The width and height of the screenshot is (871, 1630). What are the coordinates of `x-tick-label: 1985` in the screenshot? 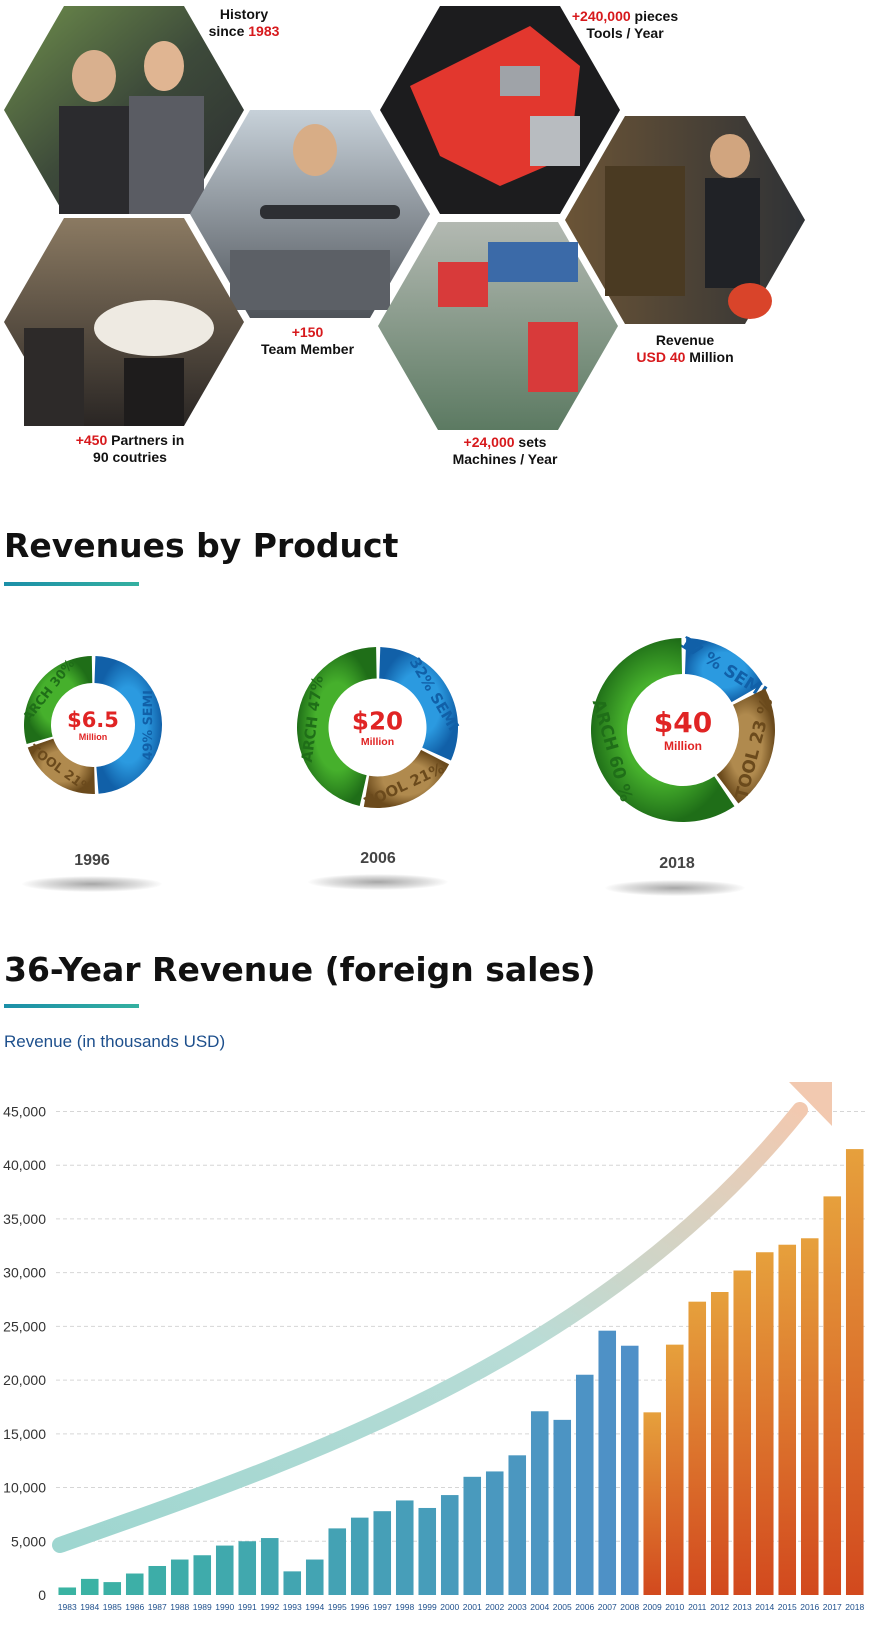 It's located at (112, 1607).